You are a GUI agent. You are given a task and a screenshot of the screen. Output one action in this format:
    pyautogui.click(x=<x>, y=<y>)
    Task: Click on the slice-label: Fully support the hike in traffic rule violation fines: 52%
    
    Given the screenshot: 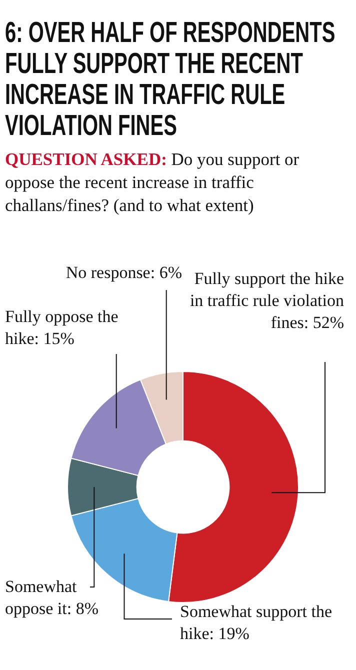 What is the action you would take?
    pyautogui.click(x=267, y=300)
    